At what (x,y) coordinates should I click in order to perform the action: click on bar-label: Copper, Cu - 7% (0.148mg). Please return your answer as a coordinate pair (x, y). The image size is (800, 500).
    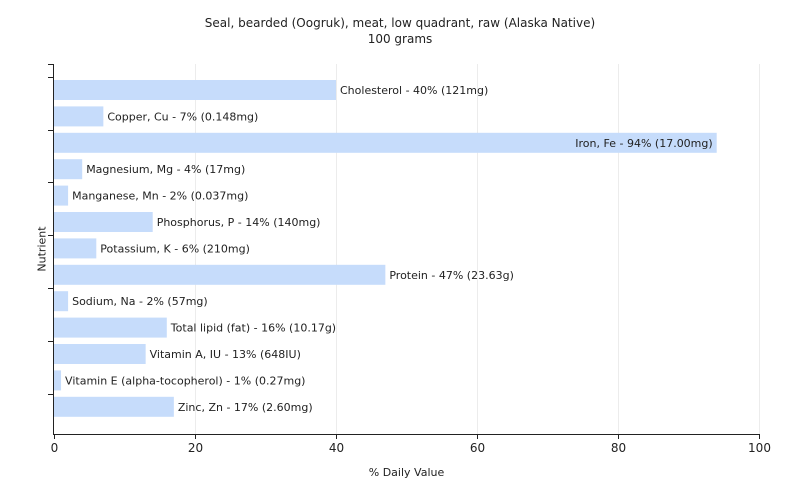
    Looking at the image, I should click on (182, 116).